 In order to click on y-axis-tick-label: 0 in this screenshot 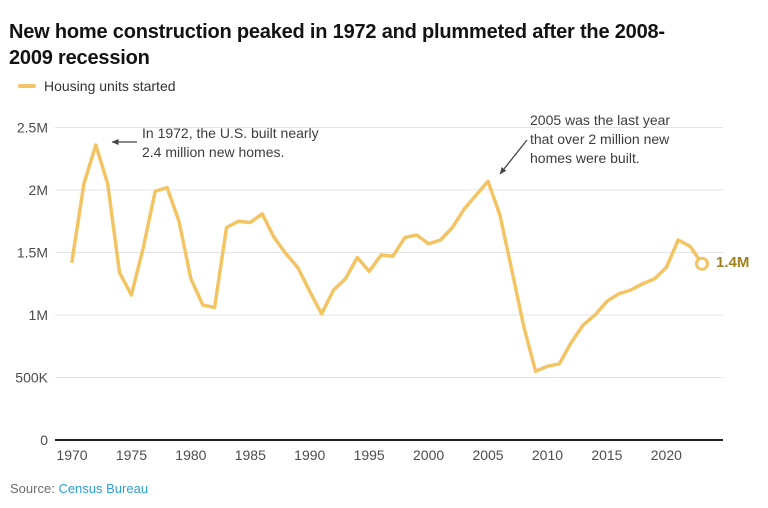, I will do `click(44, 440)`.